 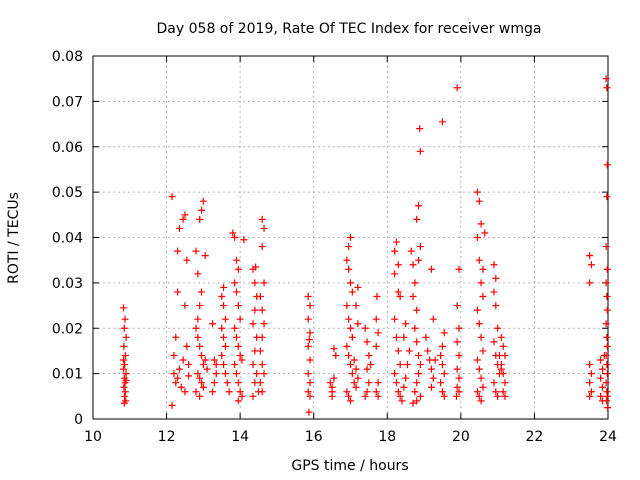 I want to click on x-tick-label: 14, so click(x=240, y=437).